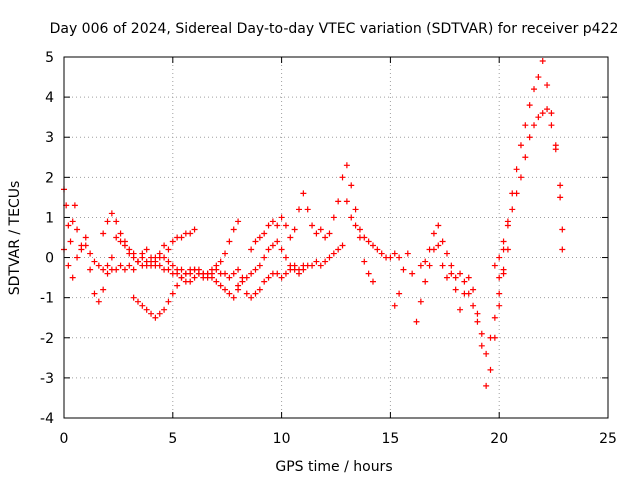 This screenshot has height=480, width=640. Describe the element at coordinates (282, 439) in the screenshot. I see `x-tick-label: 10` at that location.